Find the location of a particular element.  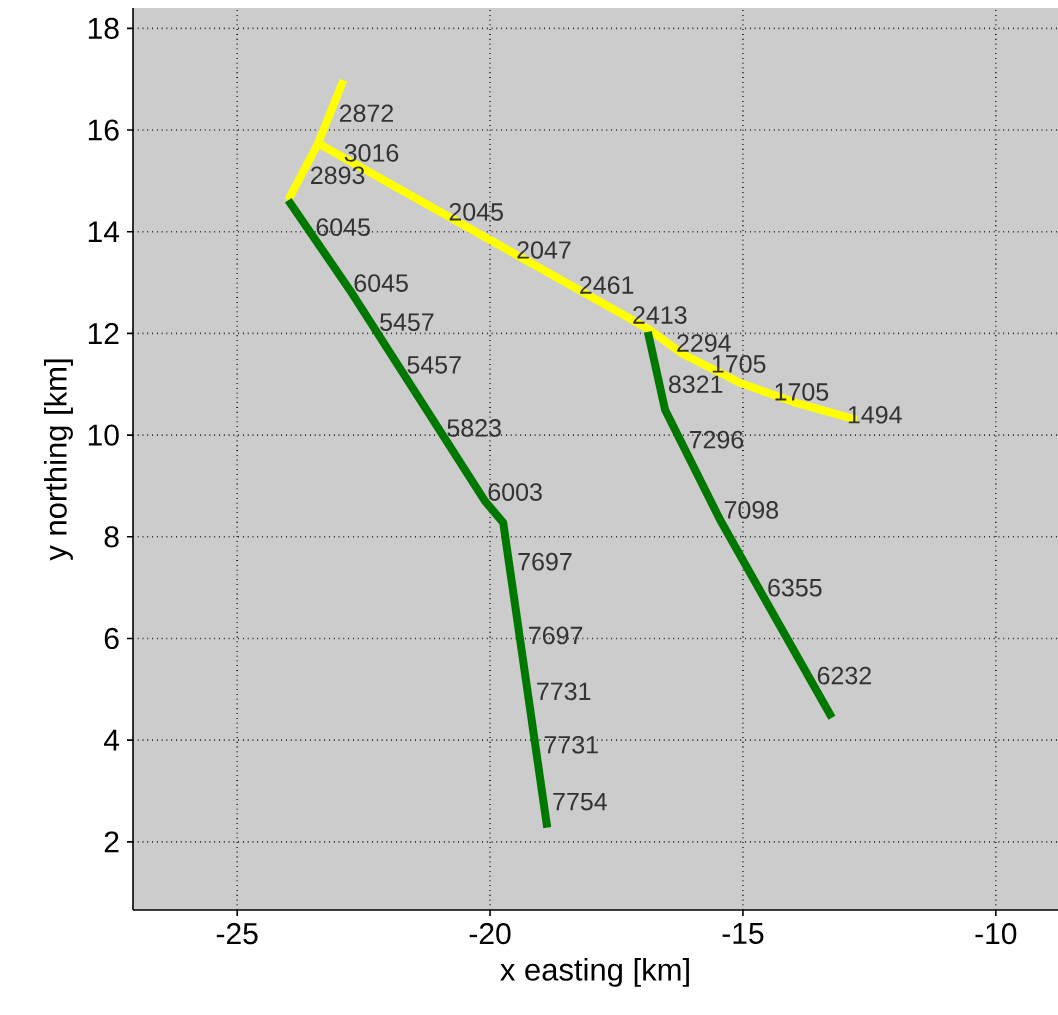

x-tick-label: -20 is located at coordinates (490, 934).